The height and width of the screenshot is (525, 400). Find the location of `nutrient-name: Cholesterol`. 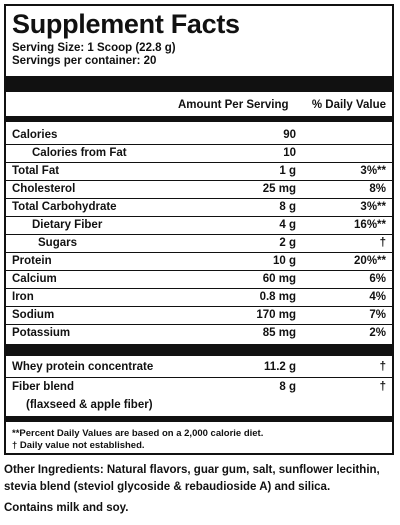

nutrient-name: Cholesterol is located at coordinates (44, 189).